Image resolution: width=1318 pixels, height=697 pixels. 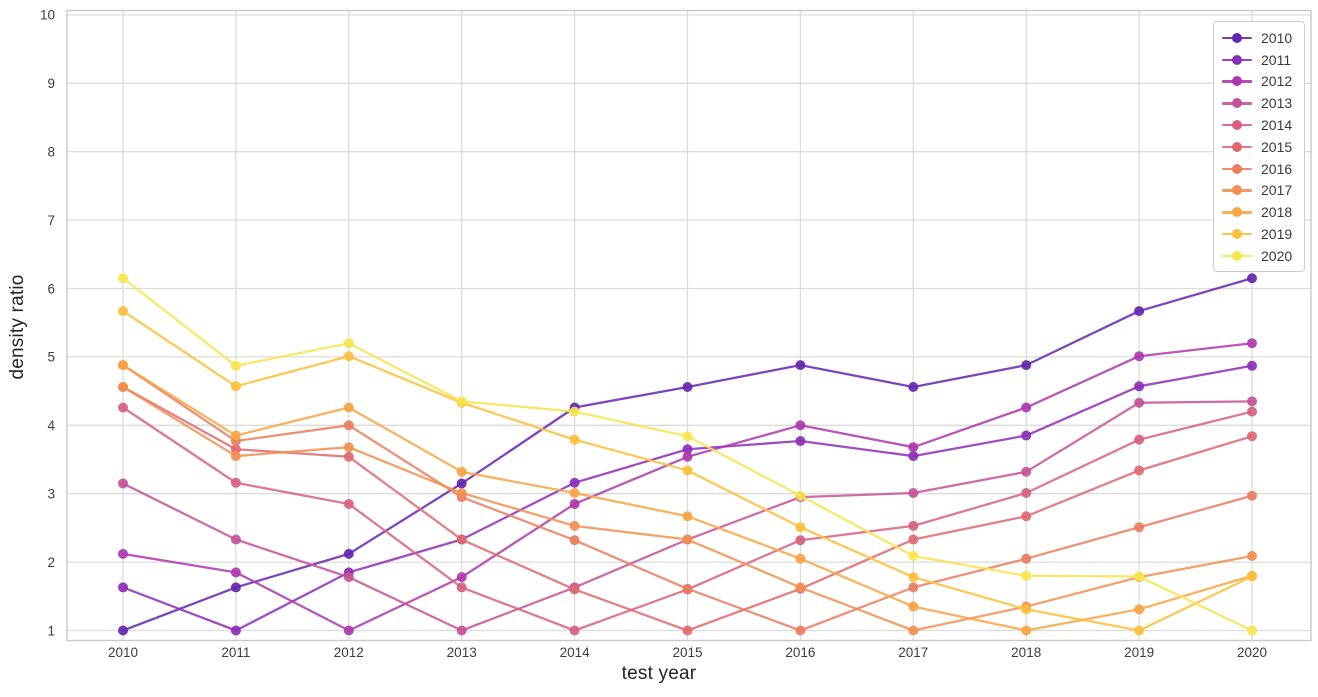 What do you see at coordinates (348, 577) in the screenshot?
I see `data-point-2013-2012` at bounding box center [348, 577].